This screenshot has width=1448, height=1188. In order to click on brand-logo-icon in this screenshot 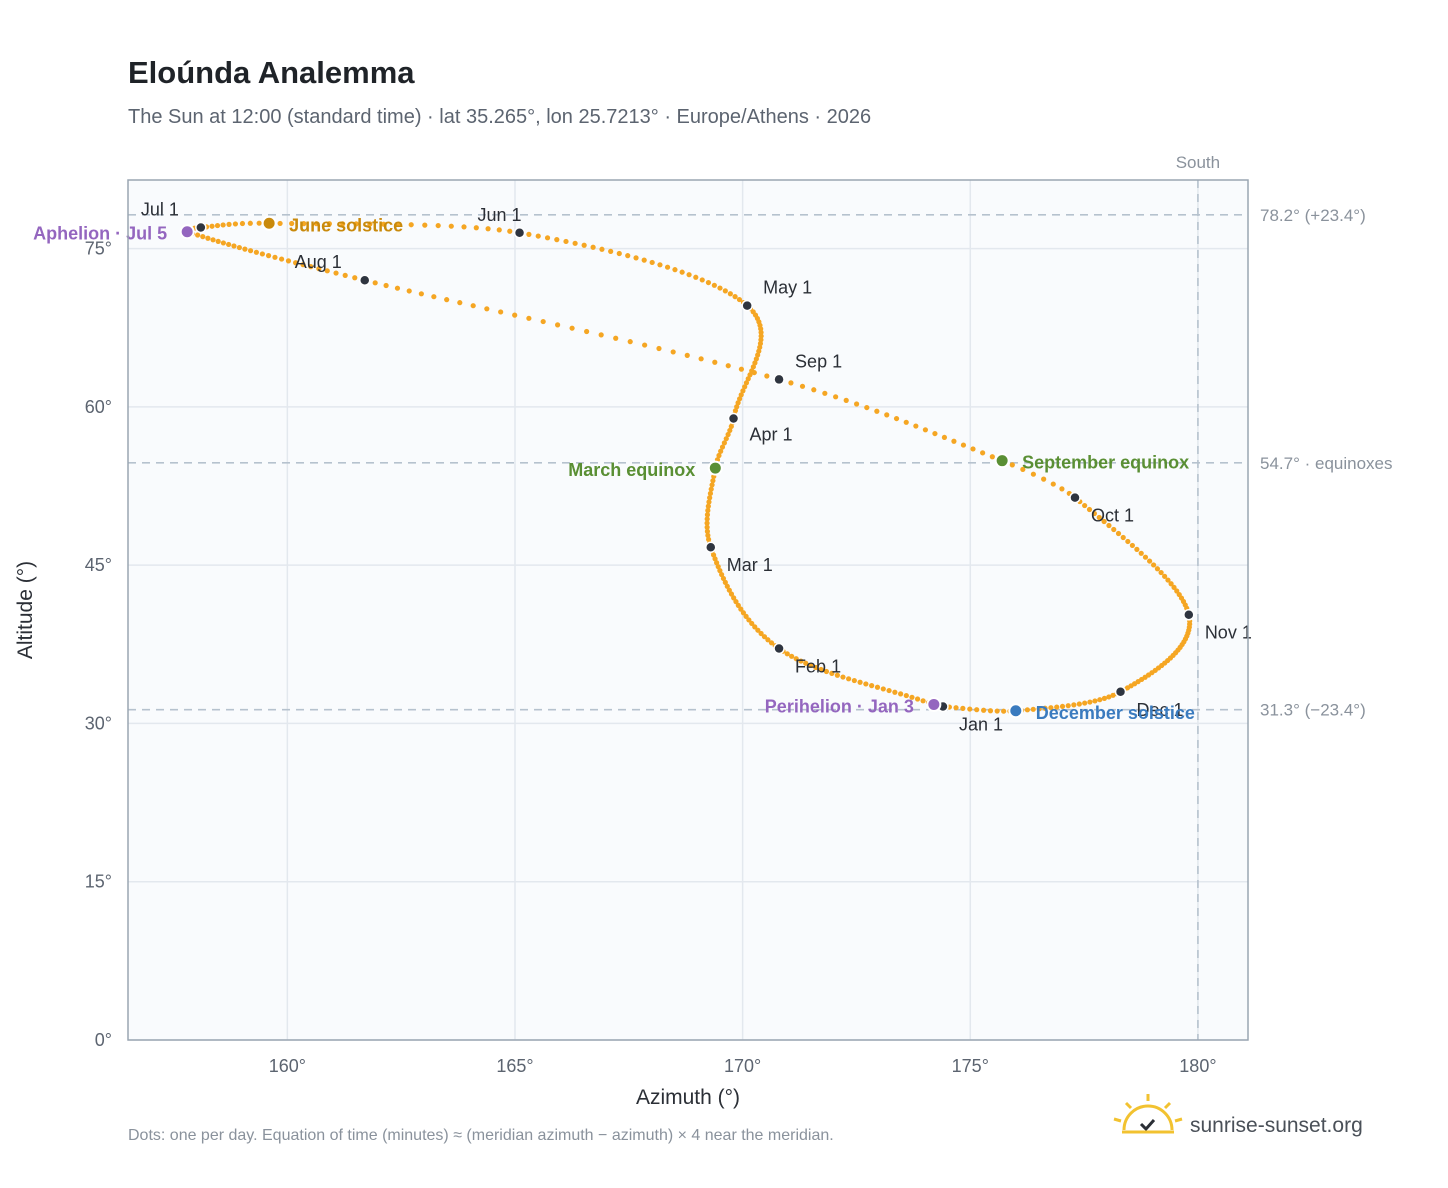, I will do `click(1148, 1114)`.